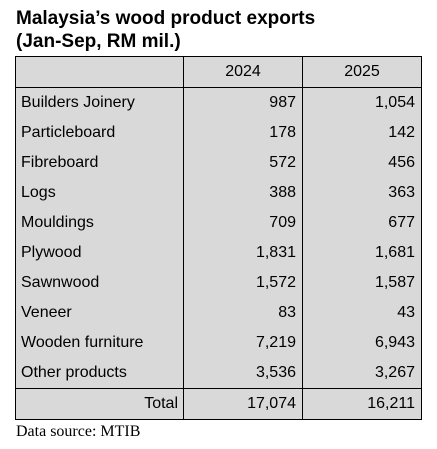 Image resolution: width=437 pixels, height=449 pixels. Describe the element at coordinates (99, 313) in the screenshot. I see `row-label: Veneer` at that location.